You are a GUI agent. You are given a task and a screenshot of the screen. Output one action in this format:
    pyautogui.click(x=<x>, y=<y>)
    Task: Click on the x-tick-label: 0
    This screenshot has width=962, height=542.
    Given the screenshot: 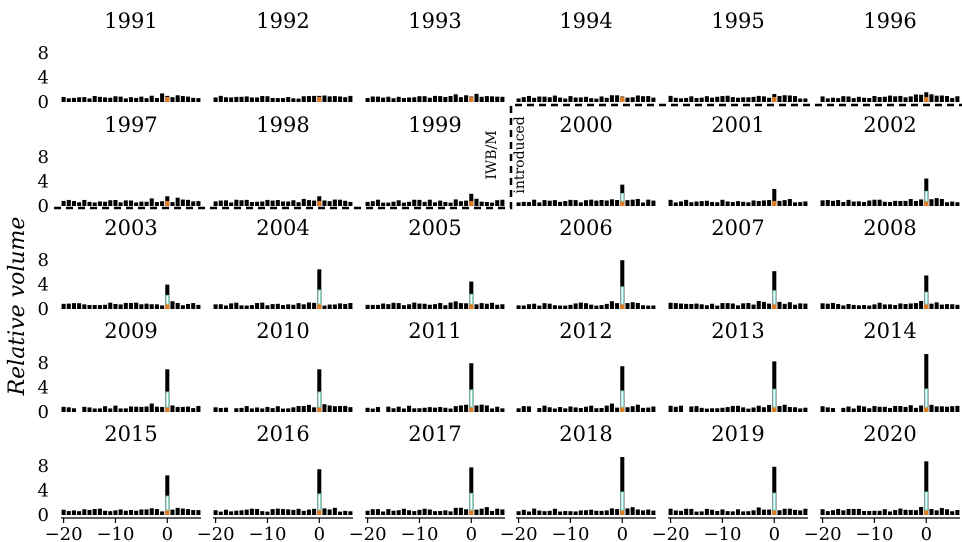 What is the action you would take?
    pyautogui.click(x=622, y=533)
    